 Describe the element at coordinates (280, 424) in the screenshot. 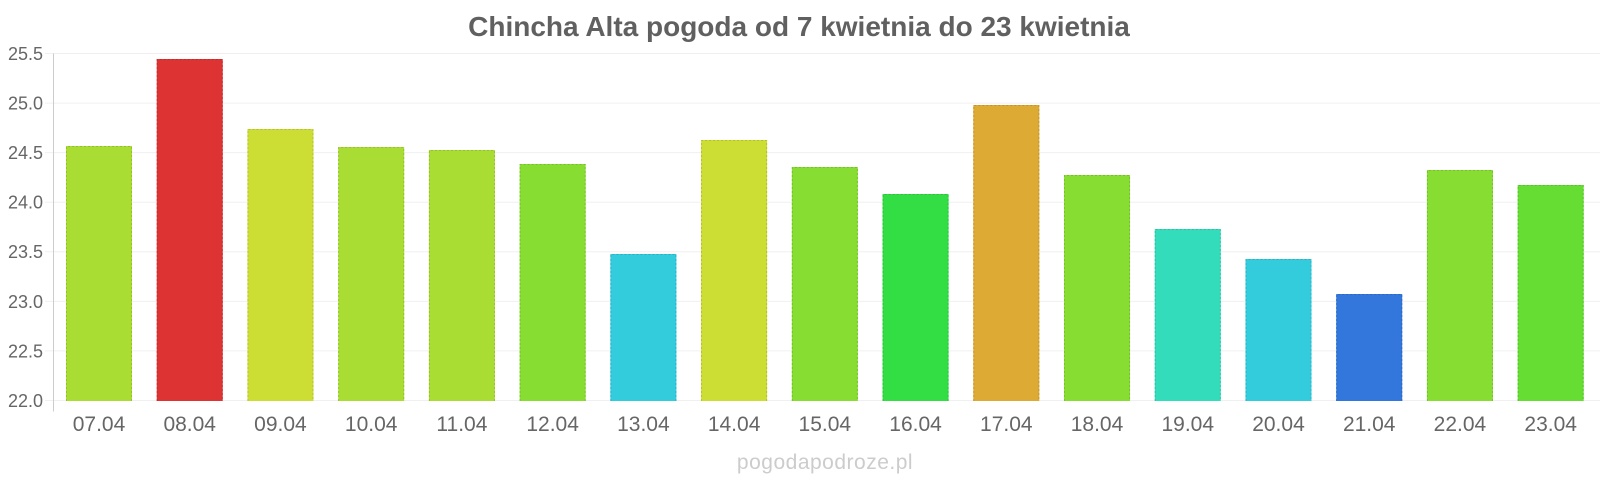

I see `svg-text: 09.04` at that location.